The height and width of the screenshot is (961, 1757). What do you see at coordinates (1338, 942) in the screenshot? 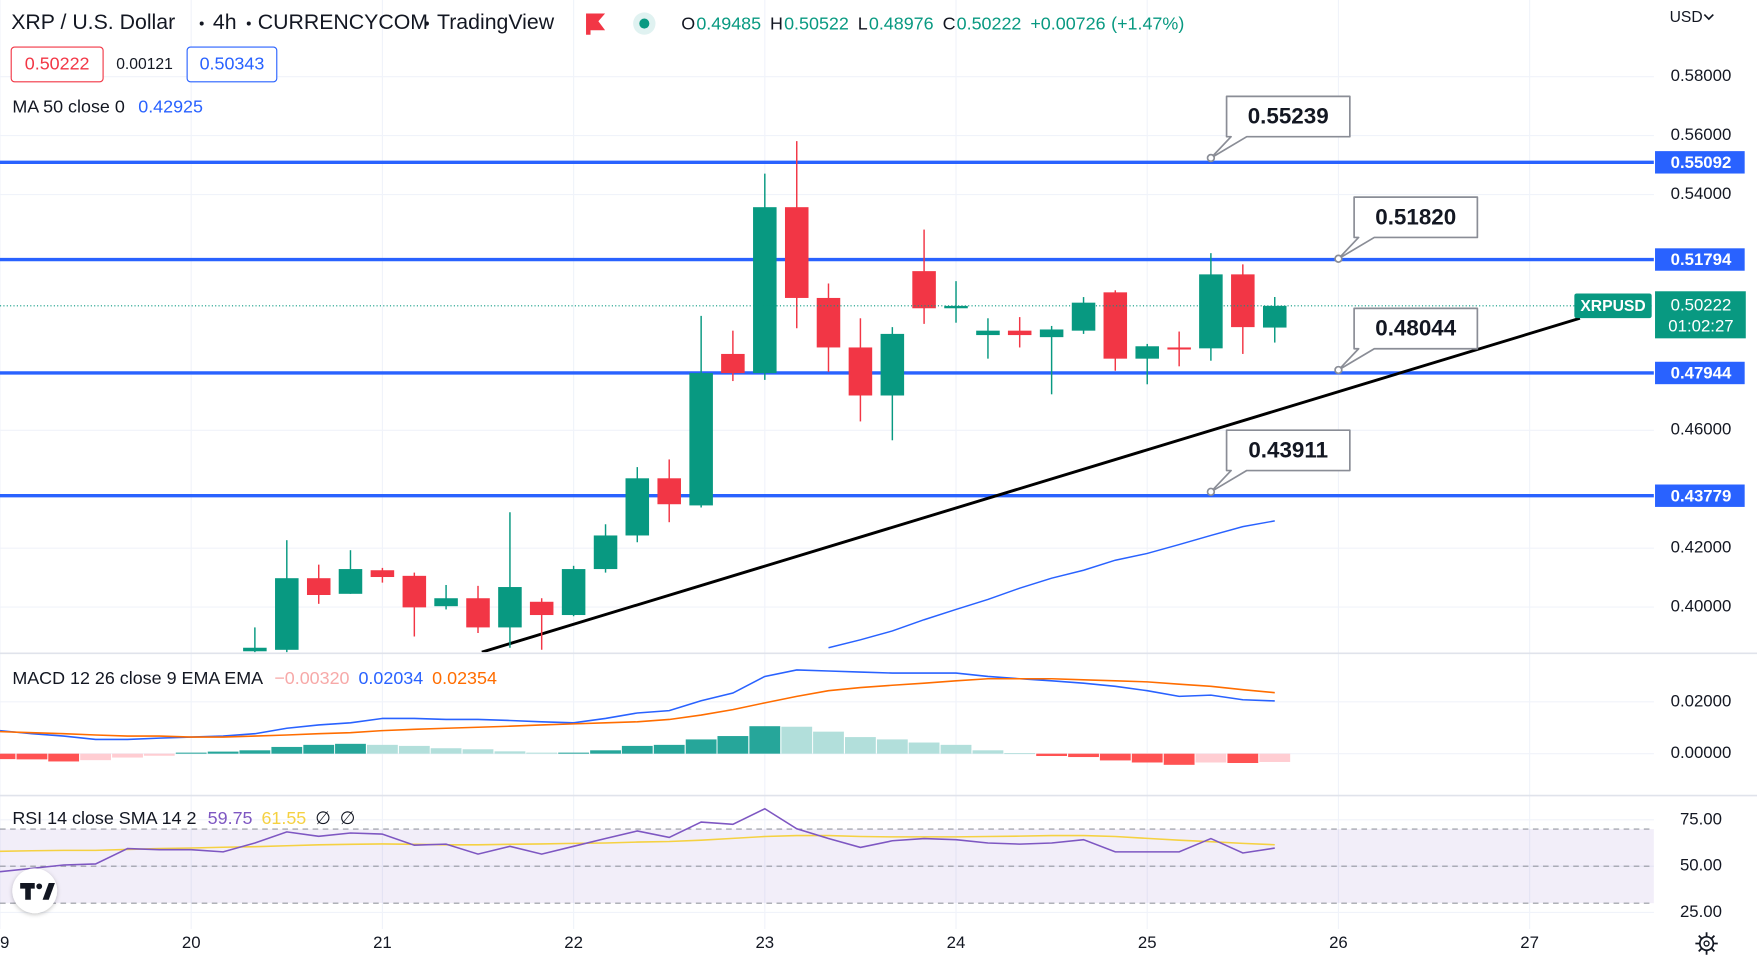
I see `x-tick-label: 26` at bounding box center [1338, 942].